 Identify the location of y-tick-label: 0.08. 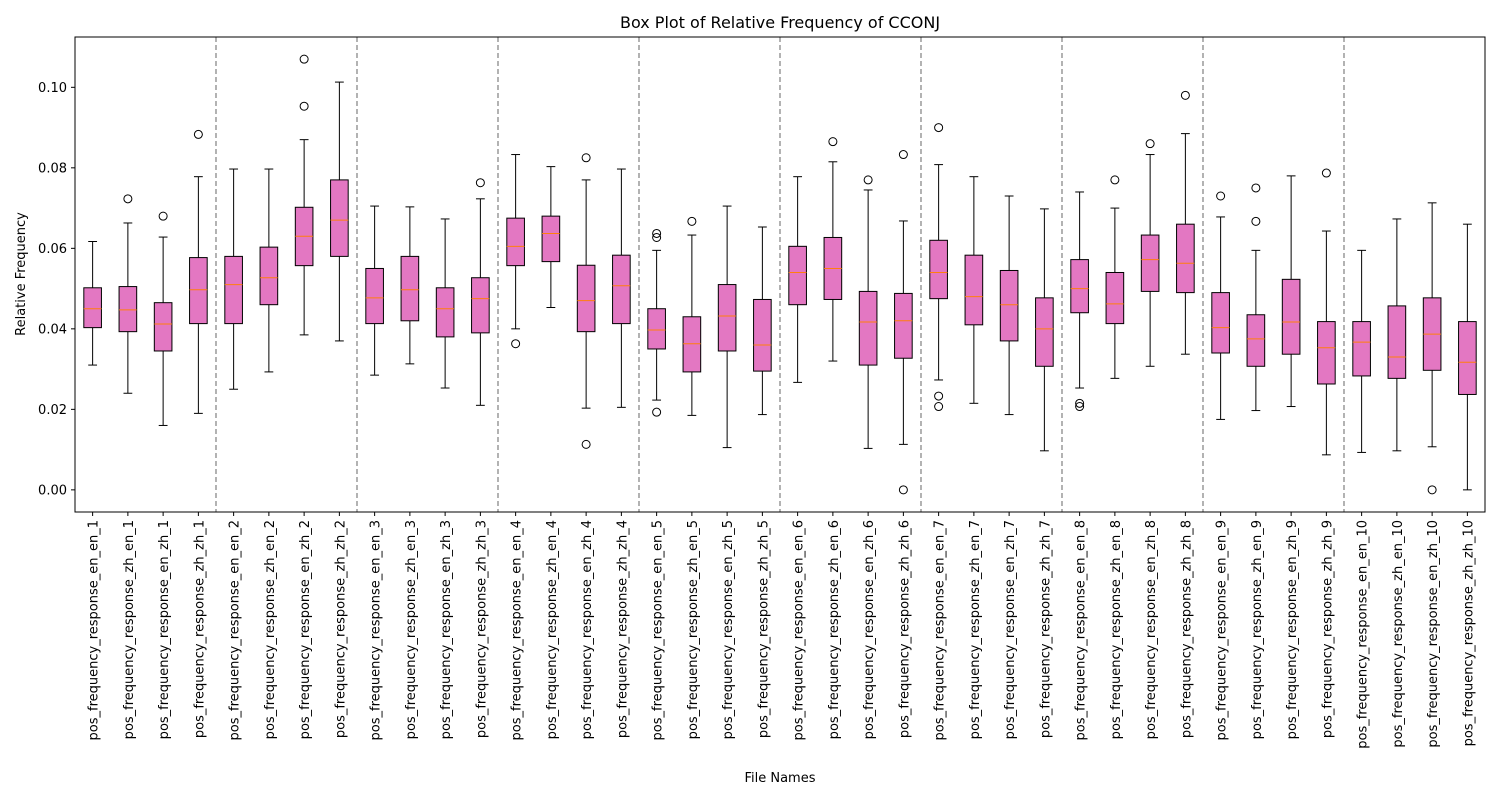
(52, 168).